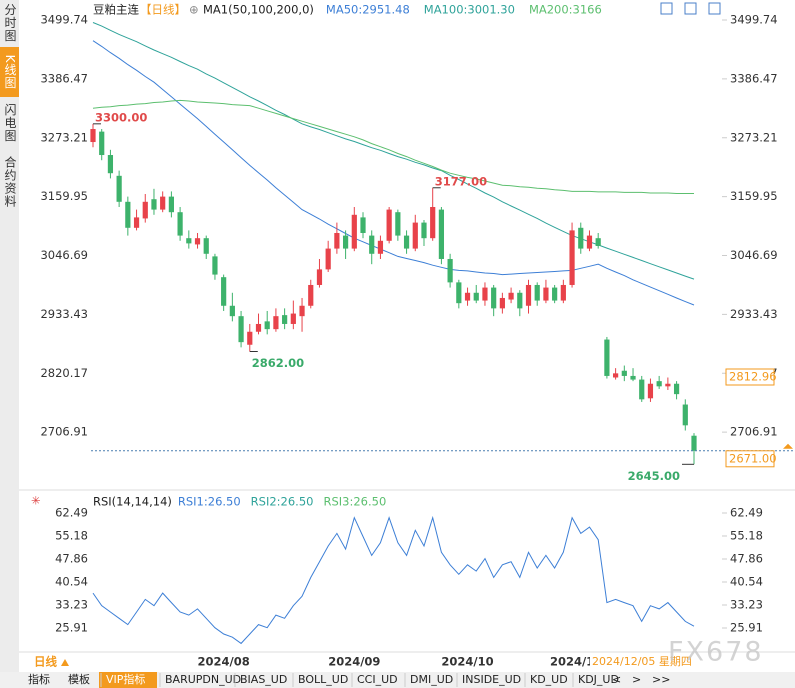  What do you see at coordinates (10, 22) in the screenshot?
I see `sidebar-tab: 分时图` at bounding box center [10, 22].